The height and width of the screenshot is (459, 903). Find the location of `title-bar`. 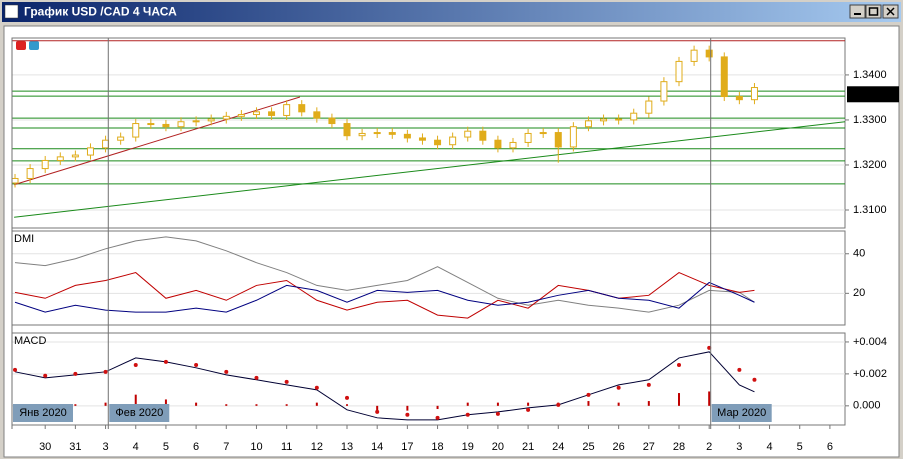

title-bar is located at coordinates (451, 12).